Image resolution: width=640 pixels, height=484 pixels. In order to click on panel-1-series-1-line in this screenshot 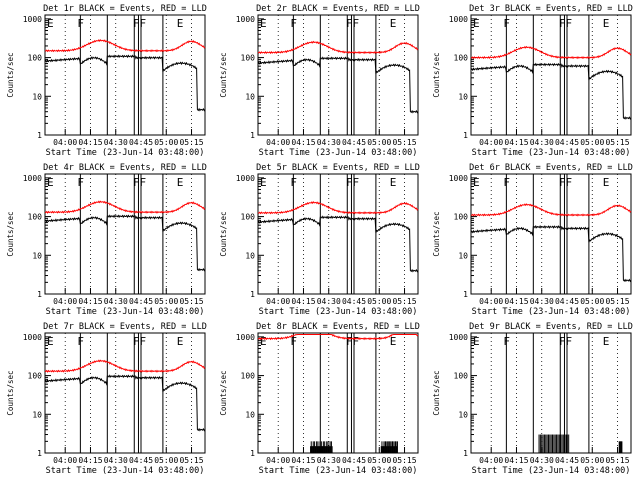, I will do `click(125, 83)`.